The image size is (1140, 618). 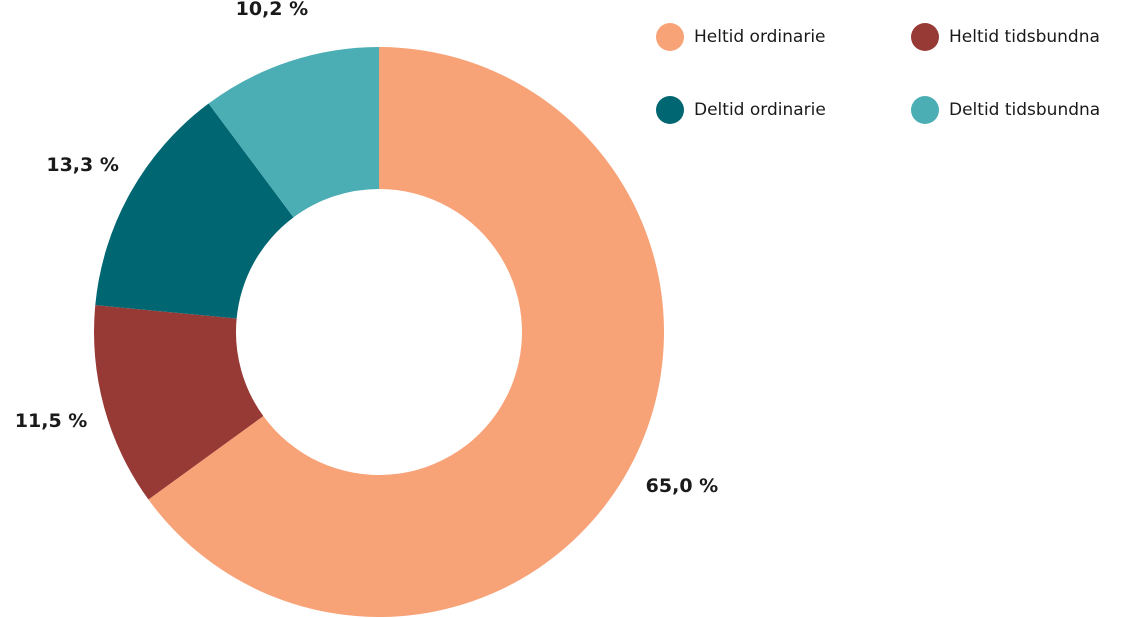 What do you see at coordinates (682, 486) in the screenshot?
I see `data-label: 65,0 %` at bounding box center [682, 486].